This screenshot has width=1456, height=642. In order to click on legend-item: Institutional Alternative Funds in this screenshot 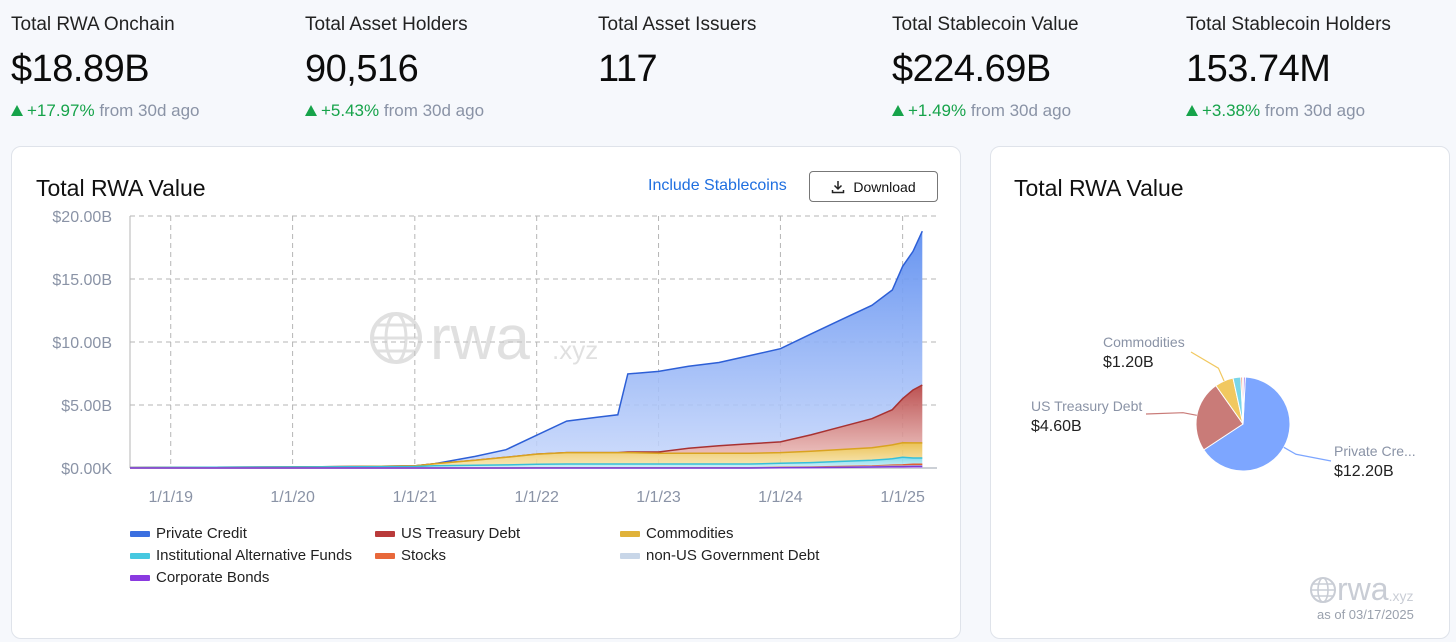, I will do `click(241, 555)`.